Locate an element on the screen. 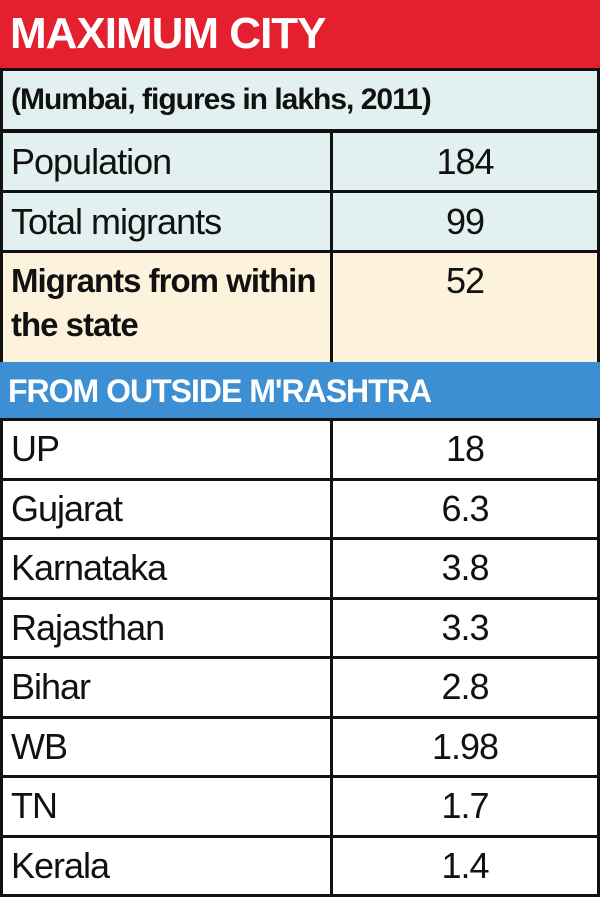 This screenshot has width=600, height=905. row-value: 52 is located at coordinates (465, 307).